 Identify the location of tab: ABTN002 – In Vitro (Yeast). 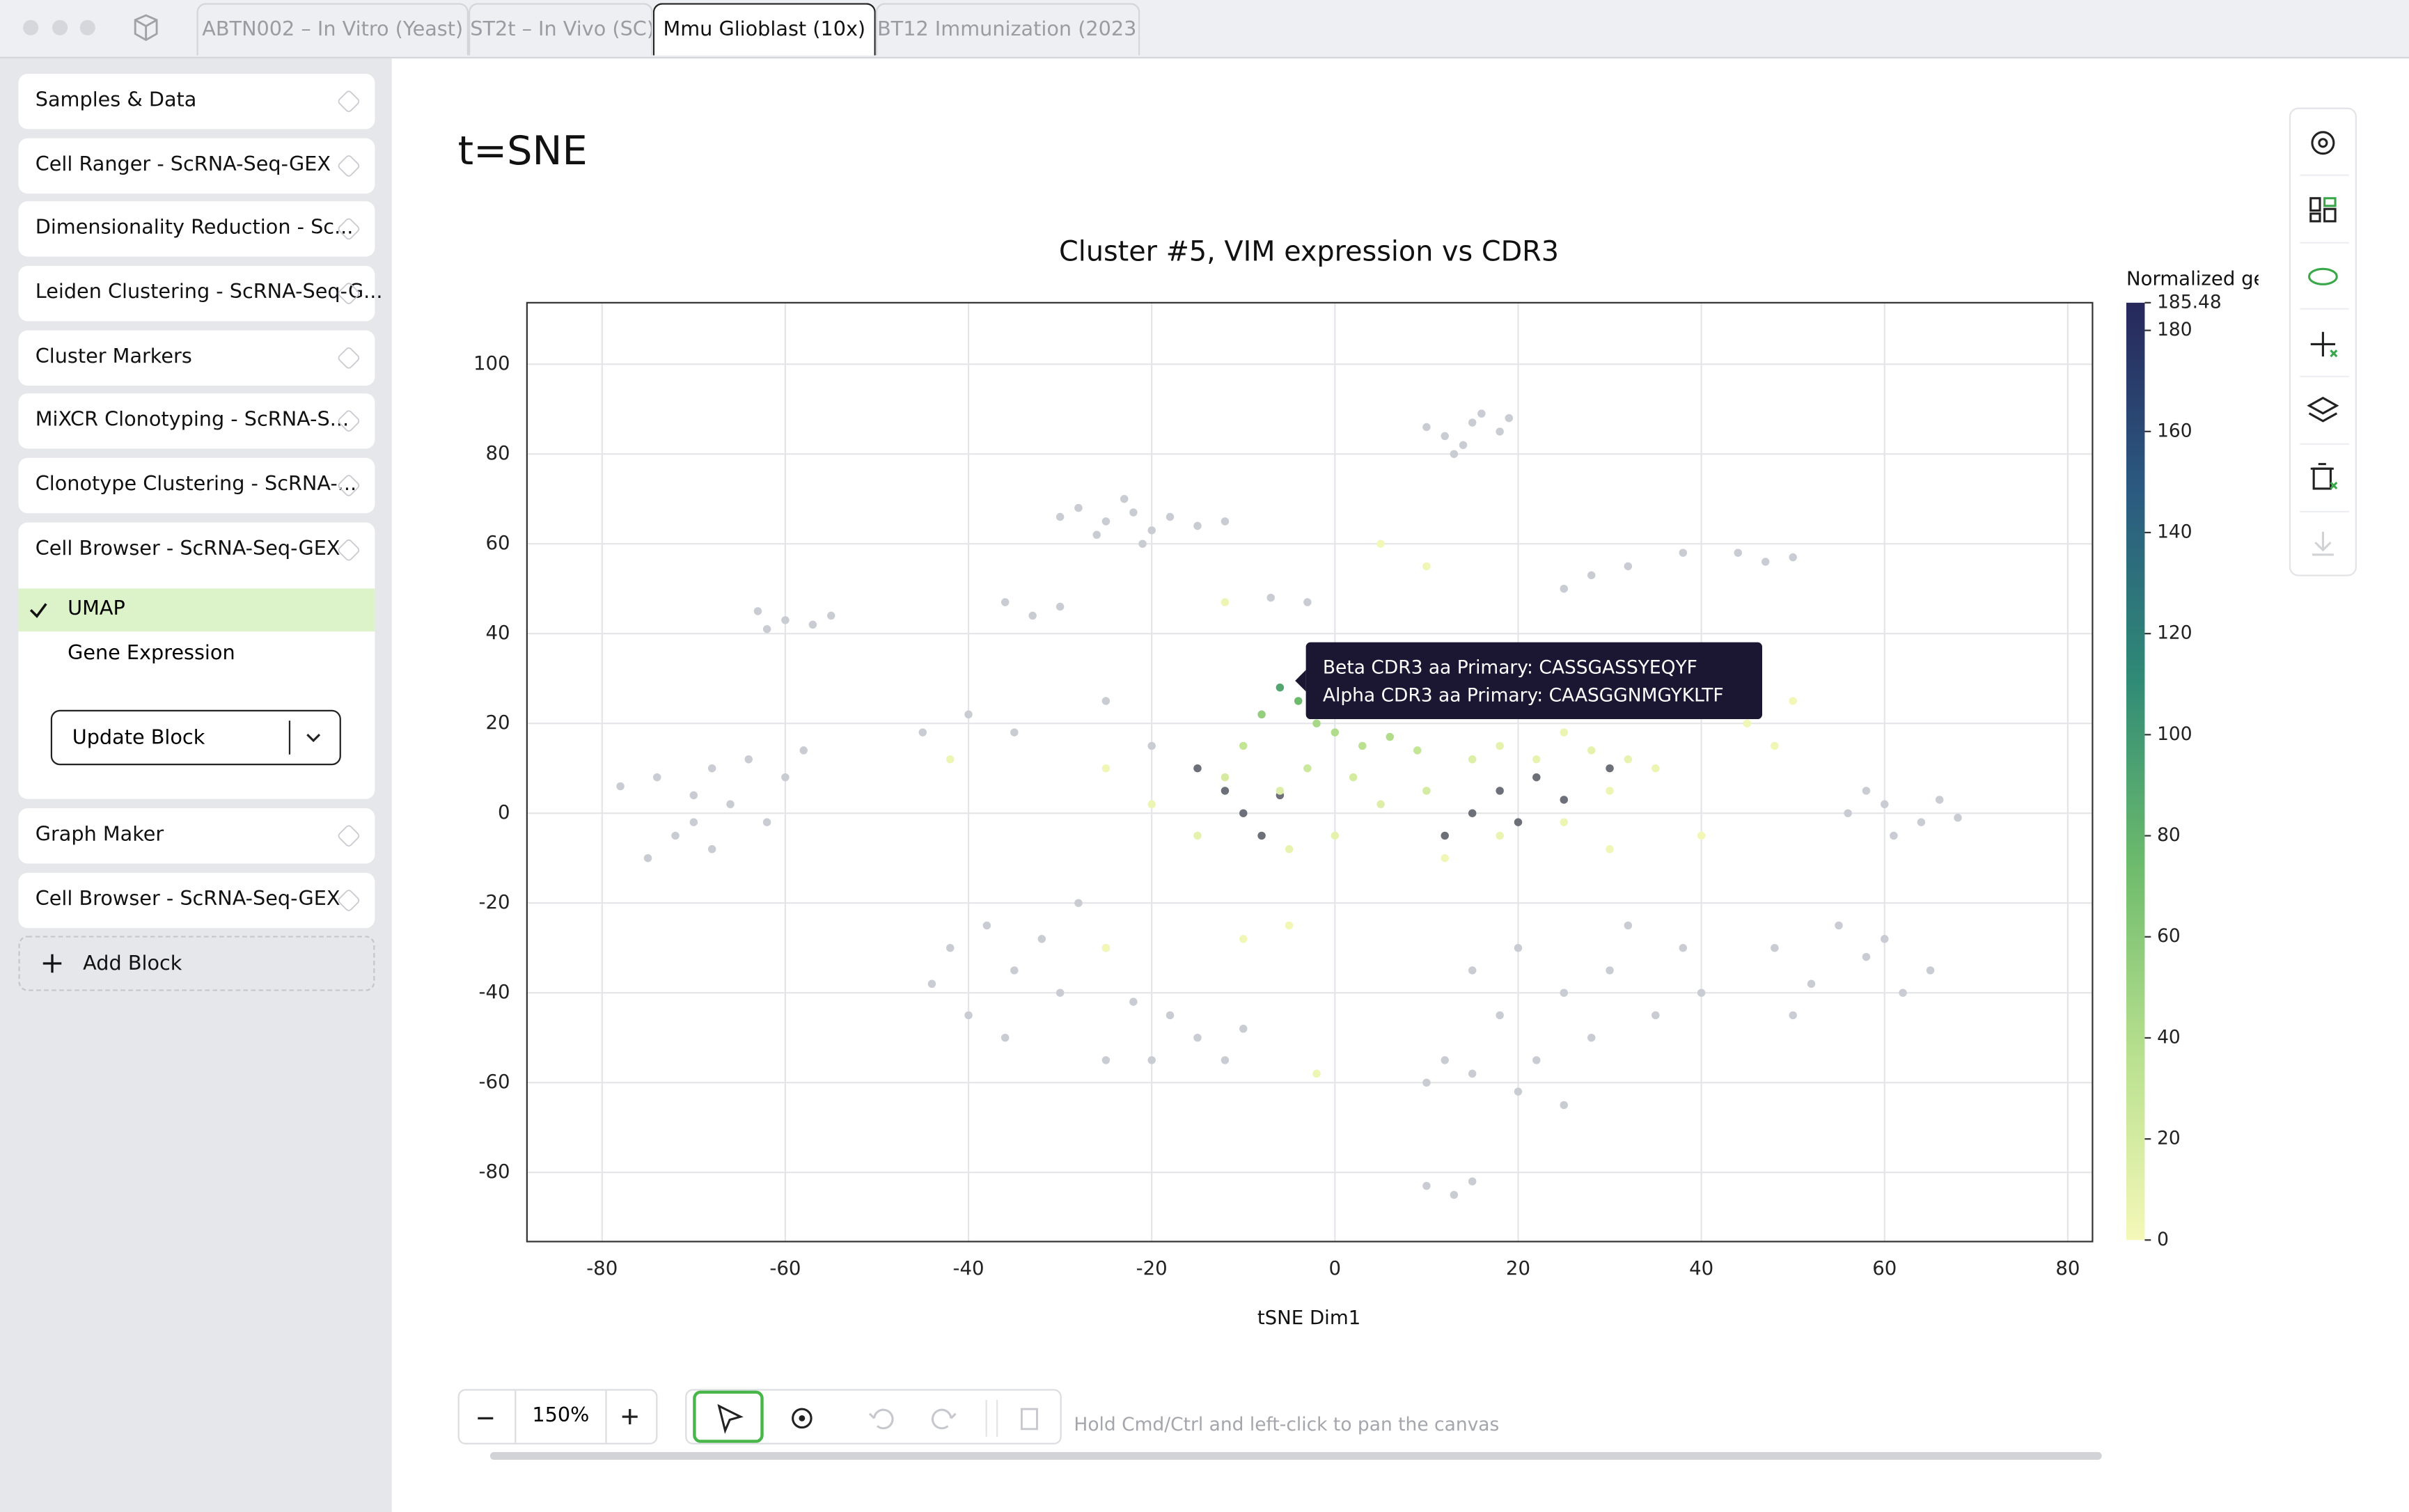
(332, 29).